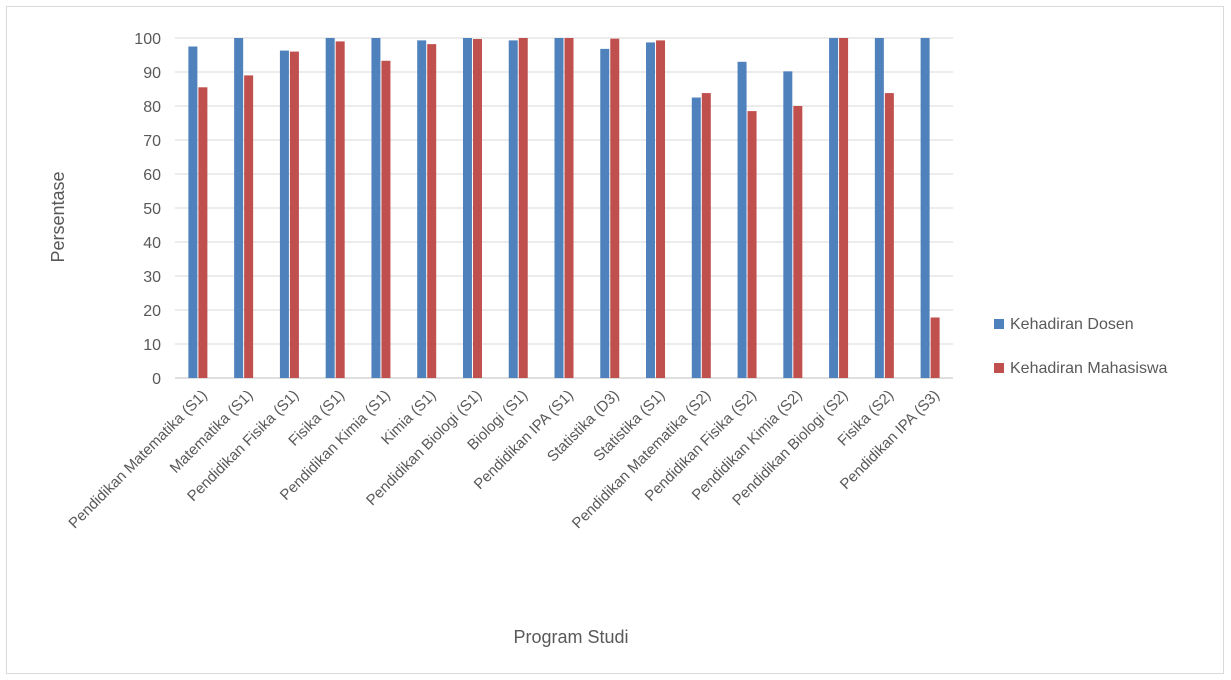 The height and width of the screenshot is (680, 1231). What do you see at coordinates (1089, 368) in the screenshot?
I see `legend-label-mahasiswa: Kehadiran Mahasiswa` at bounding box center [1089, 368].